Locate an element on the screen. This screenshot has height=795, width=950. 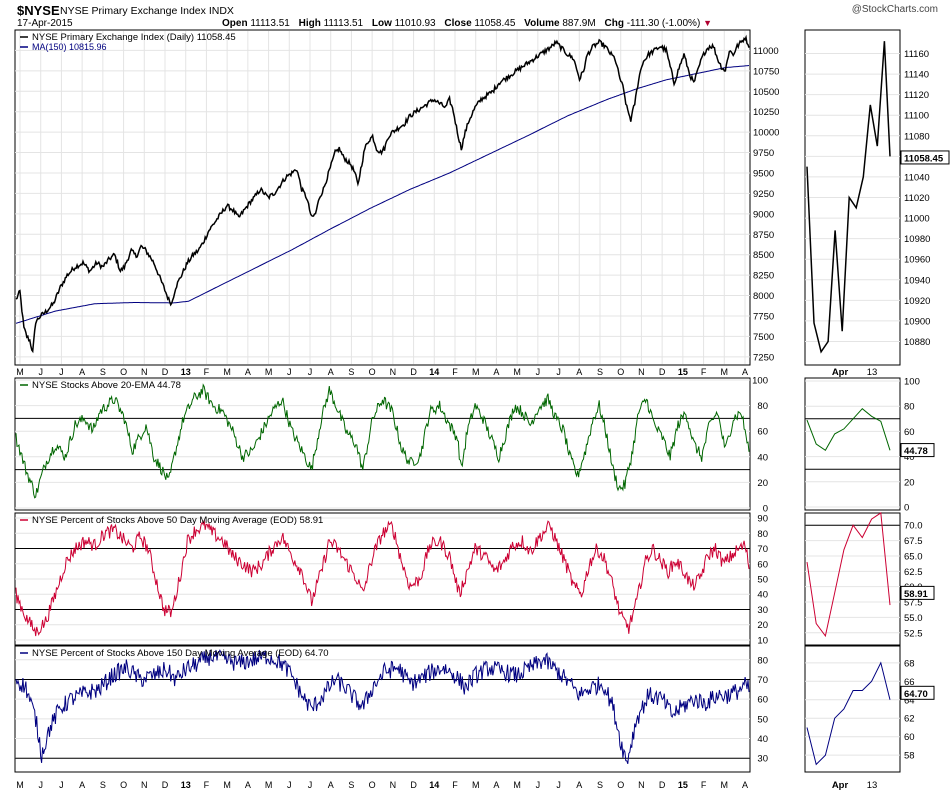
indicator-line is located at coordinates (382, 706).